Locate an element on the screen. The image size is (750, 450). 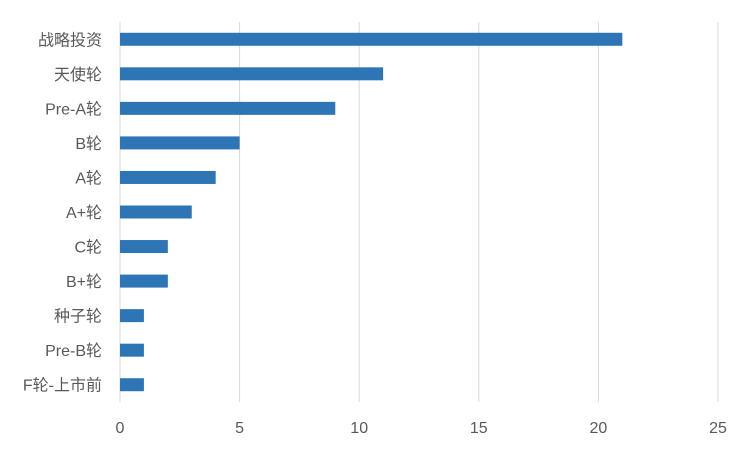
x-tick-label: 0 is located at coordinates (120, 428).